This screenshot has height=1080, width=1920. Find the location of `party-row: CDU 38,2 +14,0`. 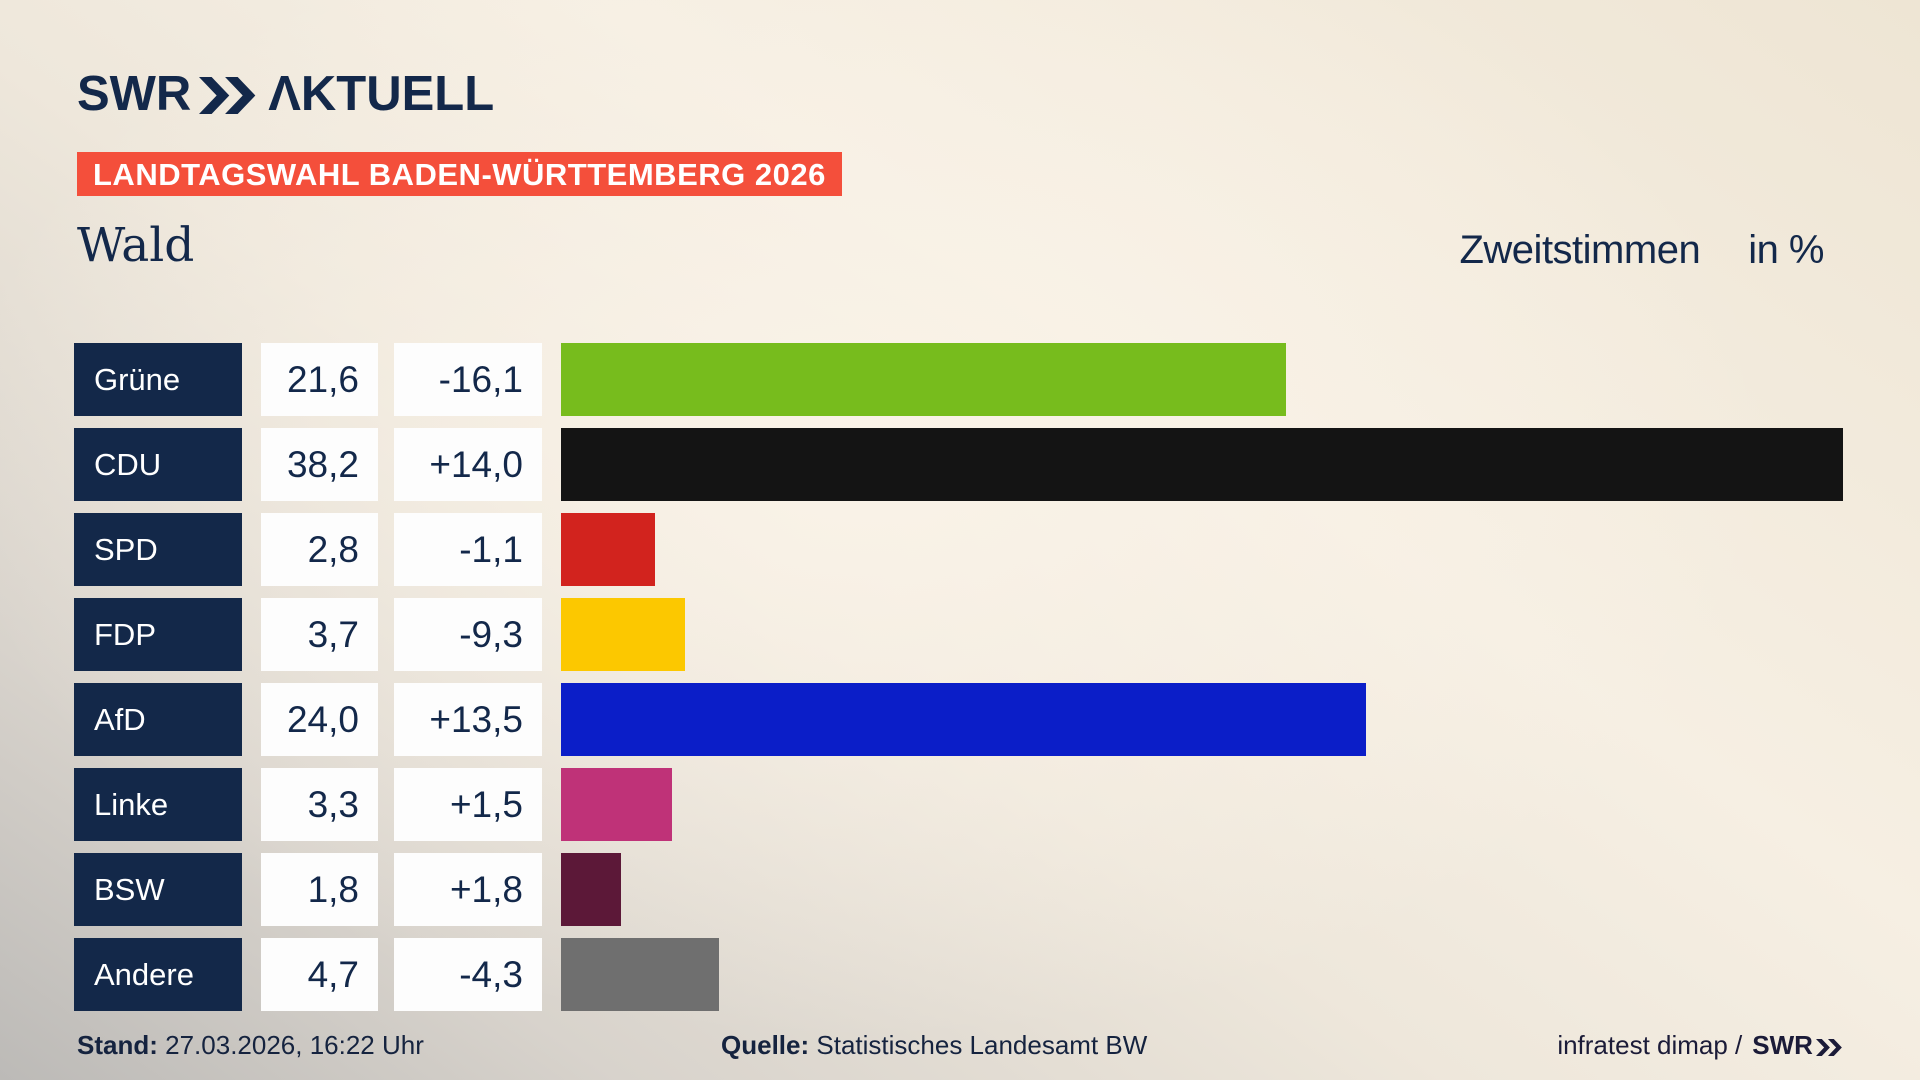

party-row: CDU 38,2 +14,0 is located at coordinates (960, 464).